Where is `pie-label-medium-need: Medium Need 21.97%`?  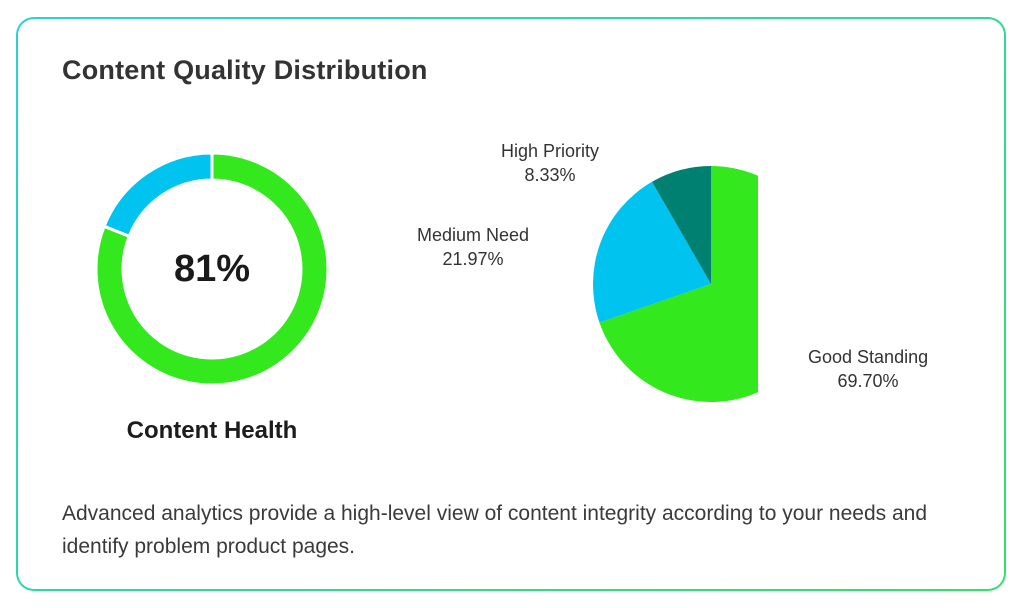 pie-label-medium-need: Medium Need 21.97% is located at coordinates (473, 247).